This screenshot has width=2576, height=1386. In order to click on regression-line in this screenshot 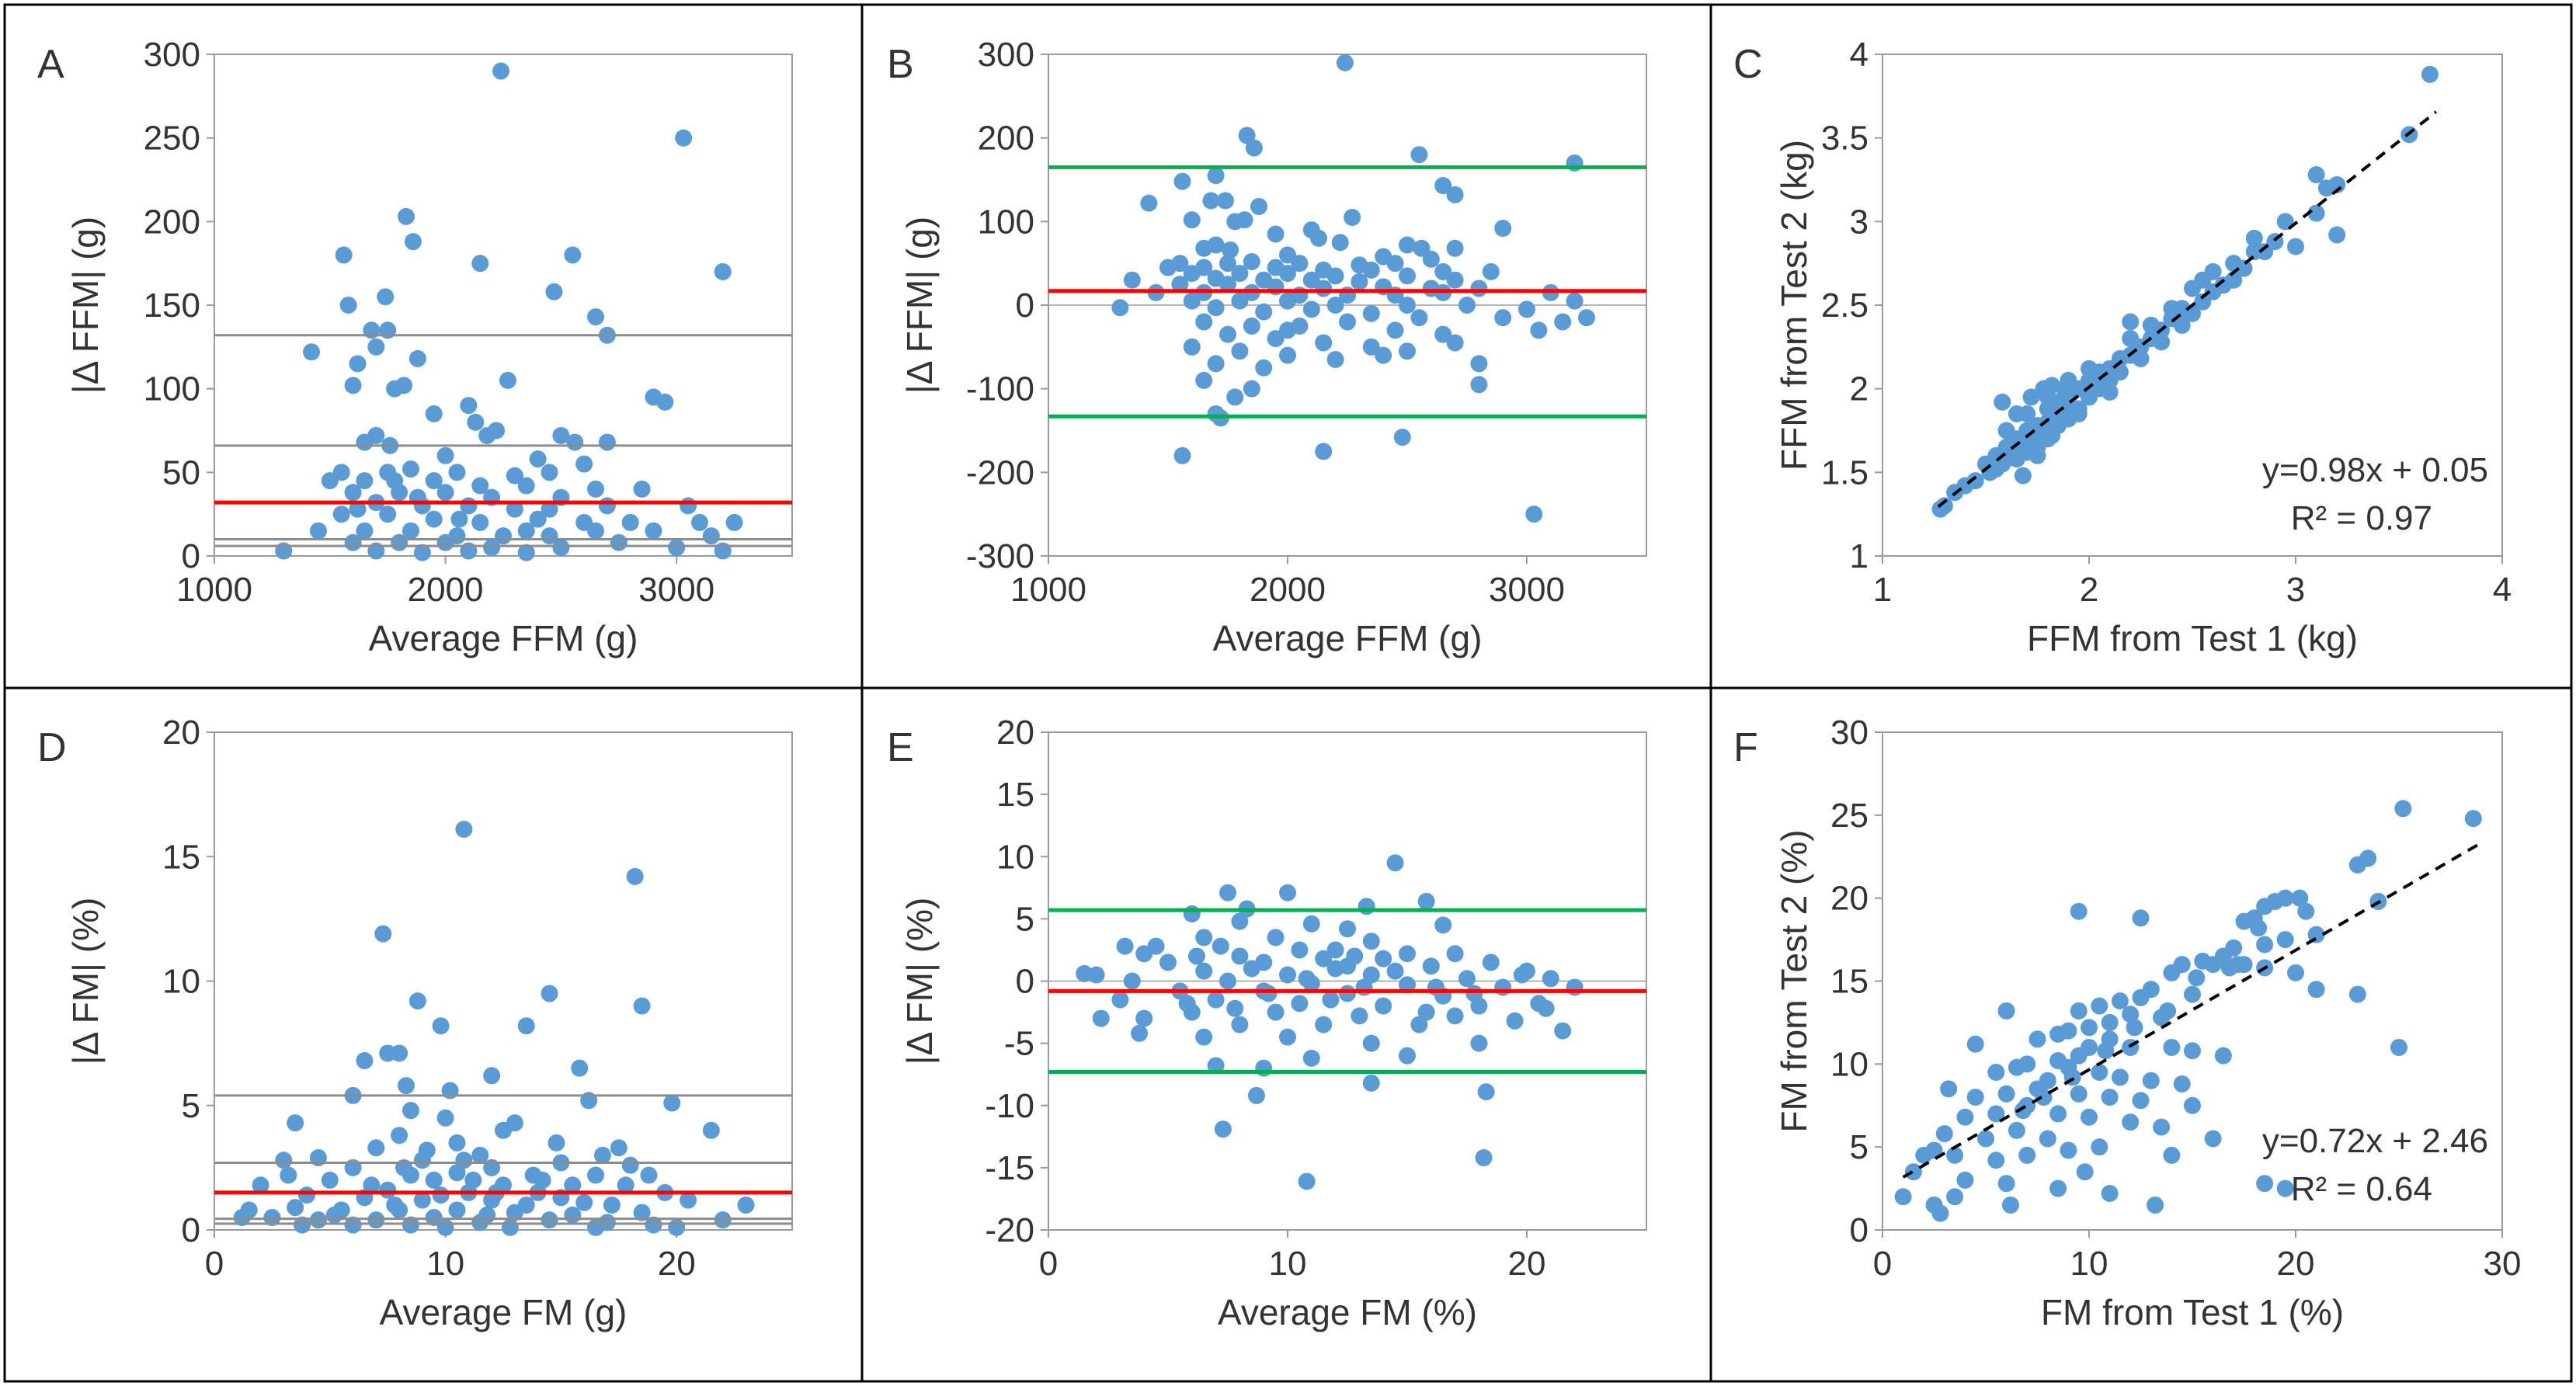, I will do `click(2187, 309)`.